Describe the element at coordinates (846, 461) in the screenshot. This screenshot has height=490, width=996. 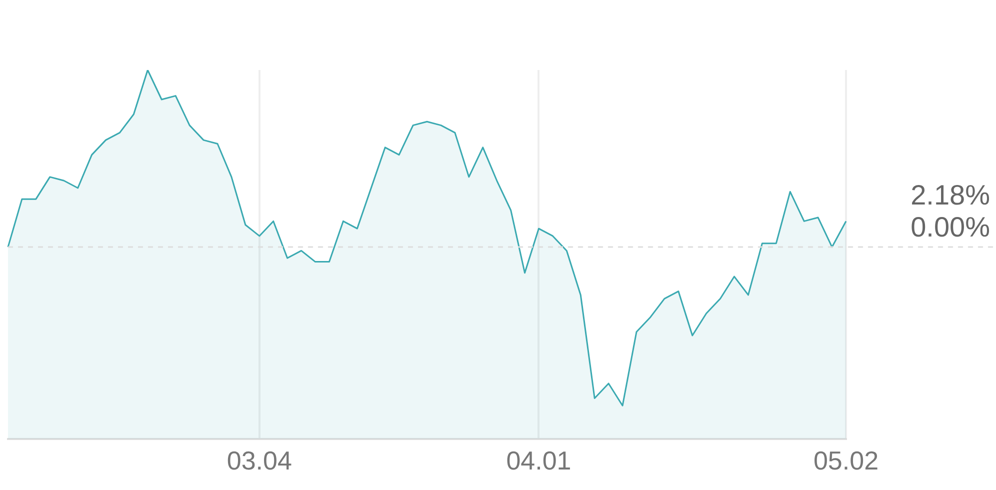
I see `x-tick-label: 05.02` at that location.